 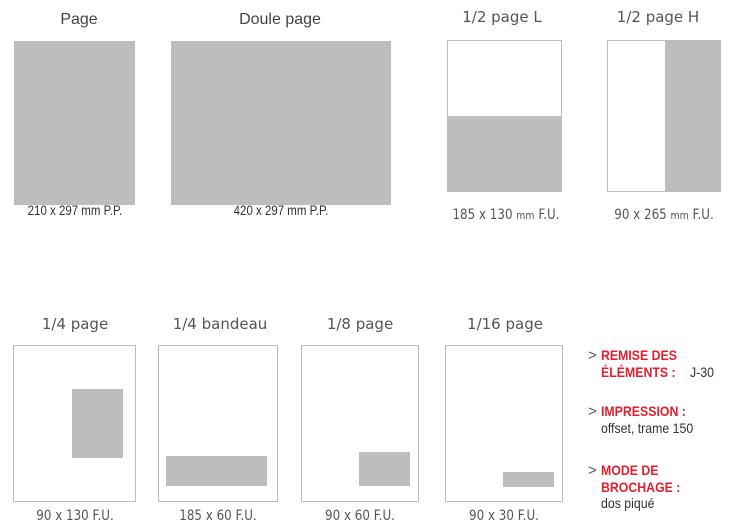 I want to click on impression-label: IMPRESSION :, so click(x=643, y=411).